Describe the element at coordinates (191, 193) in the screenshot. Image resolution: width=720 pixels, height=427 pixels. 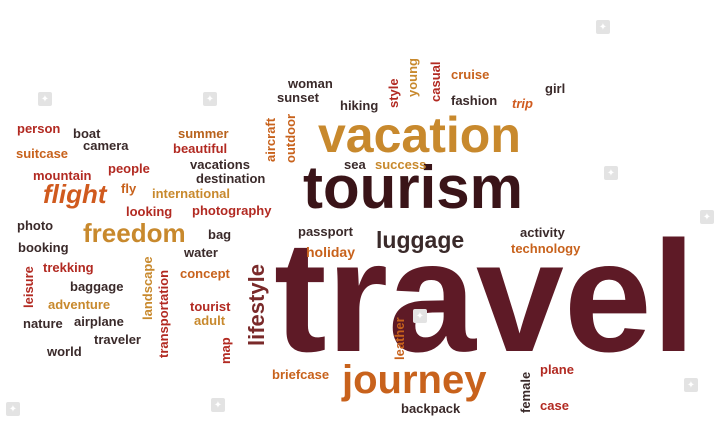
I see `word-international: international` at that location.